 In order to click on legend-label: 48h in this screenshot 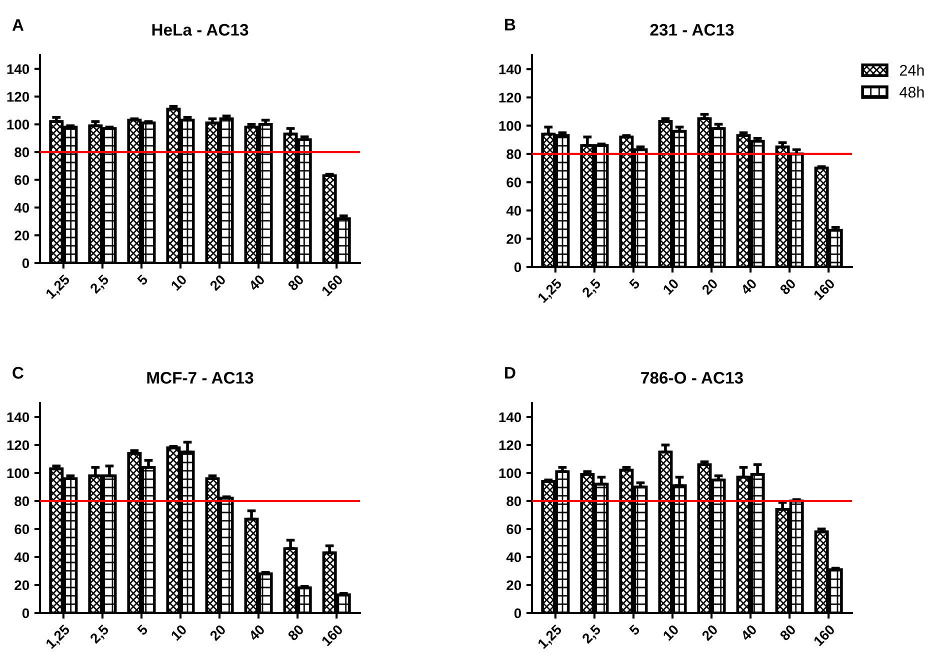, I will do `click(912, 92)`.